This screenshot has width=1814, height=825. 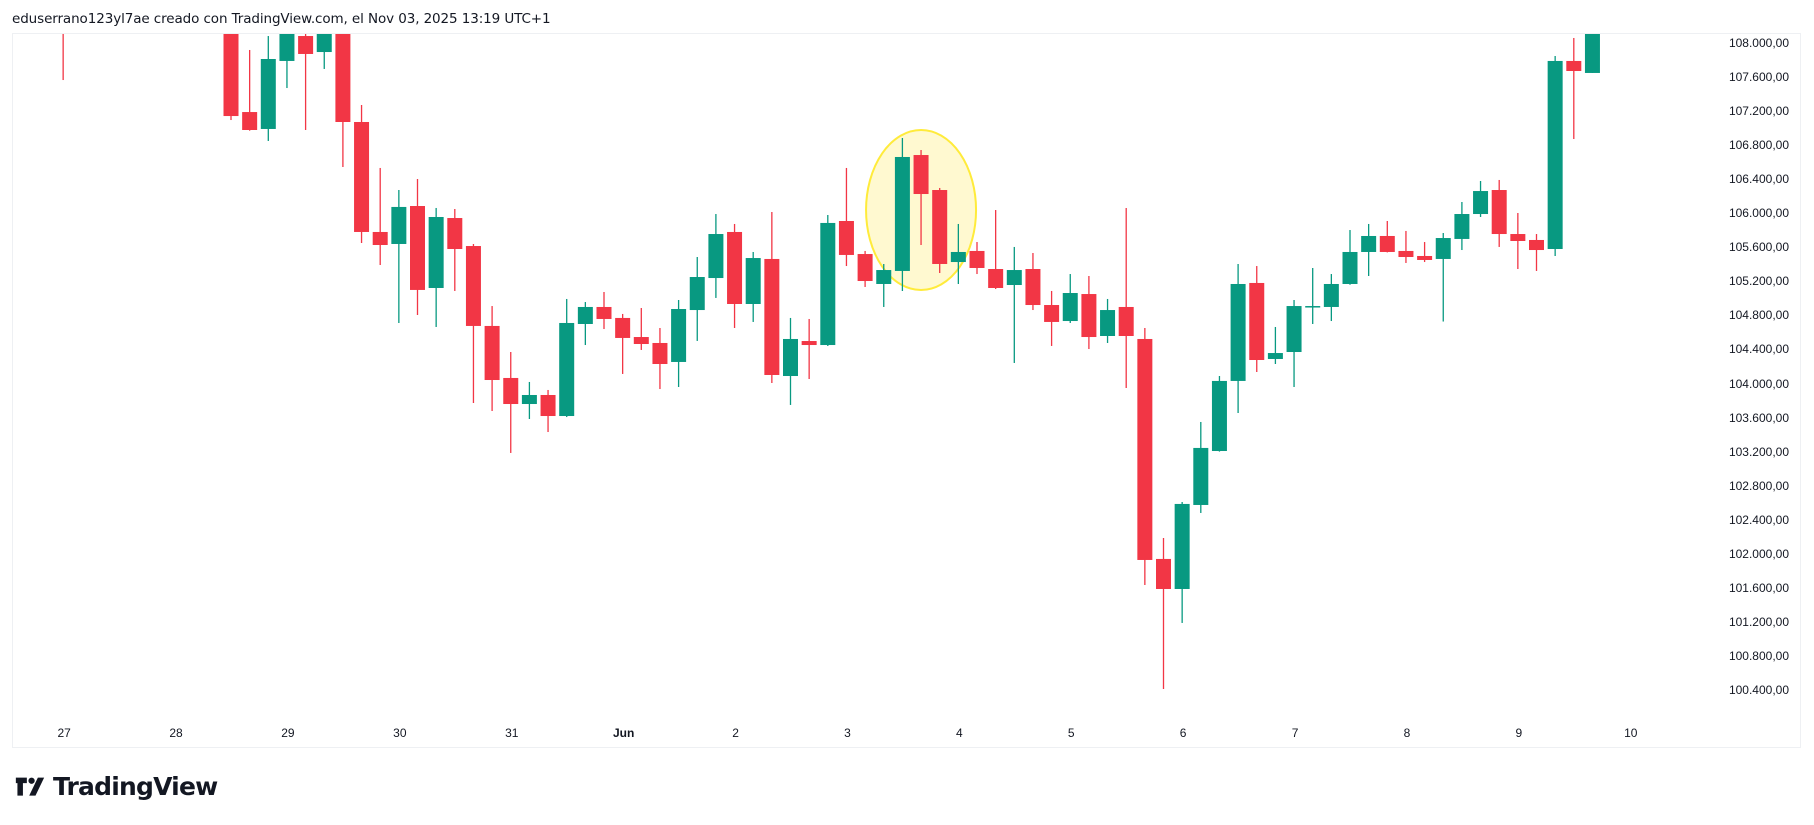 What do you see at coordinates (1071, 733) in the screenshot?
I see `time-tick-label: 5` at bounding box center [1071, 733].